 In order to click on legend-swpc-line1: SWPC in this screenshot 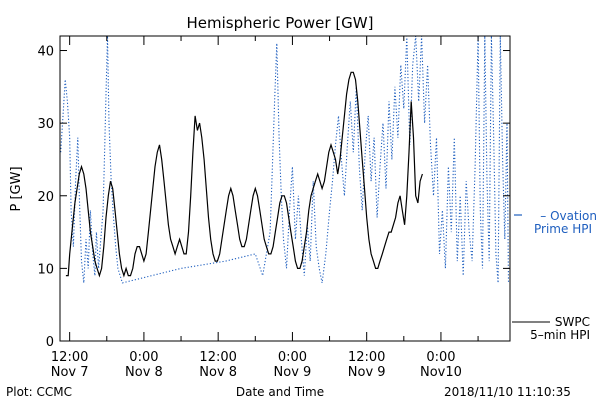, I will do `click(572, 322)`.